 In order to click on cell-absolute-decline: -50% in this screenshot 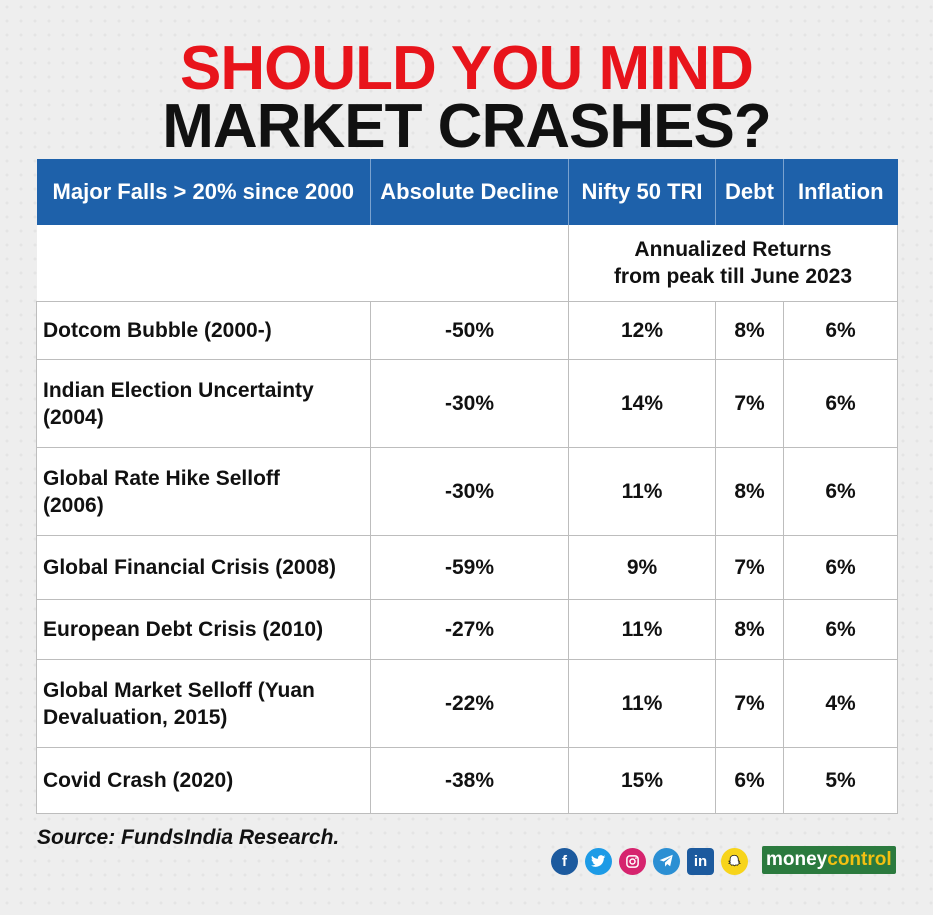, I will do `click(469, 330)`.